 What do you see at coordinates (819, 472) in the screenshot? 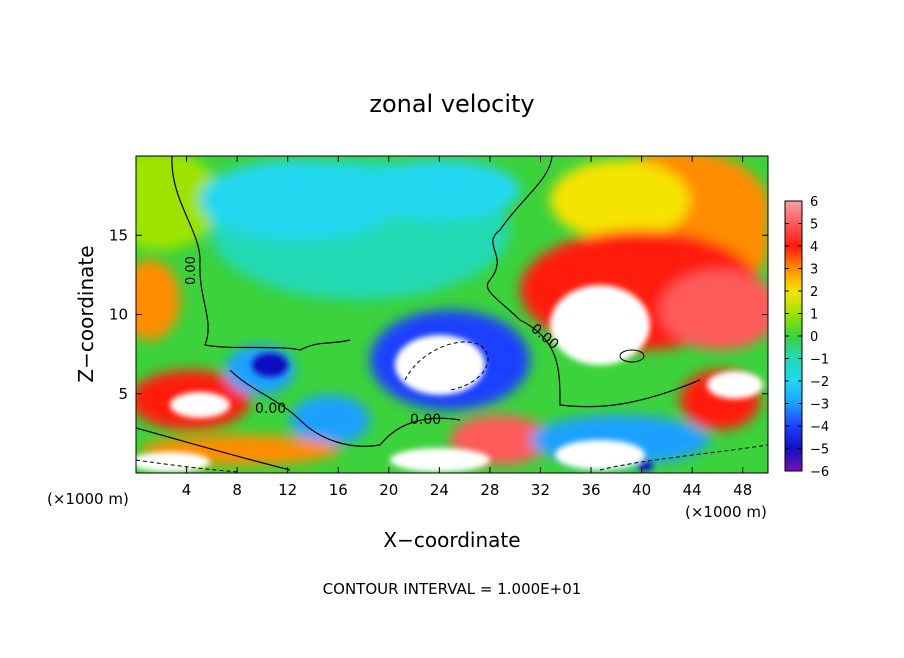
I see `colorbar-tick-label: −6` at bounding box center [819, 472].